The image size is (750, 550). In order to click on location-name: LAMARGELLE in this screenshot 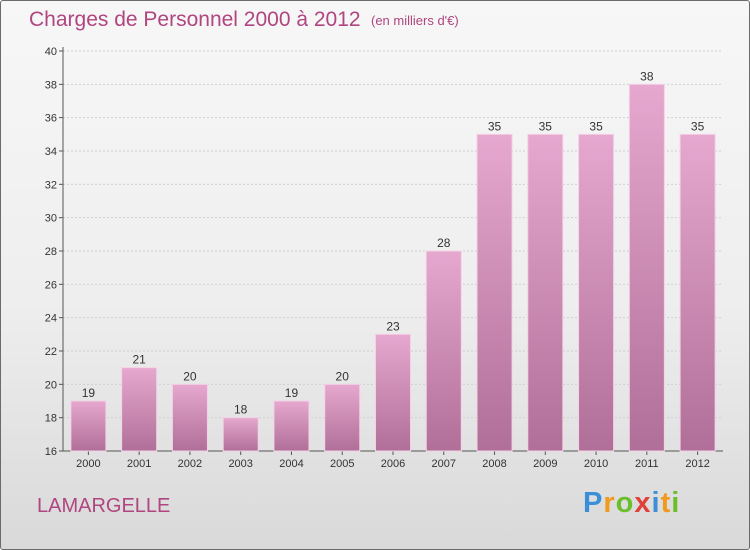, I will do `click(104, 506)`.